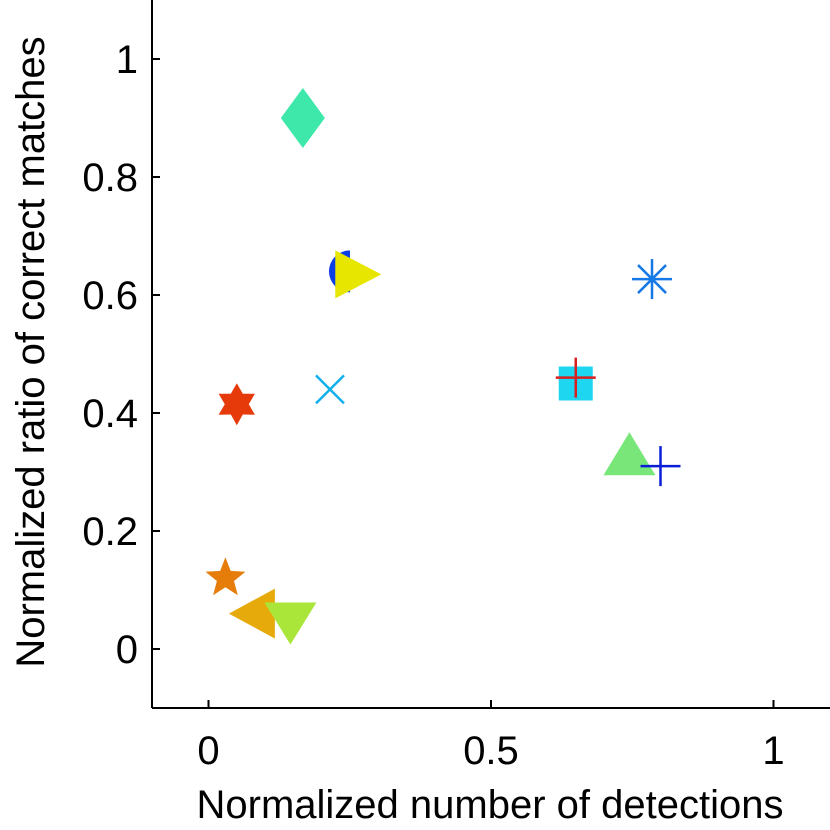 This screenshot has height=830, width=830. I want to click on data-point-x, so click(330, 389).